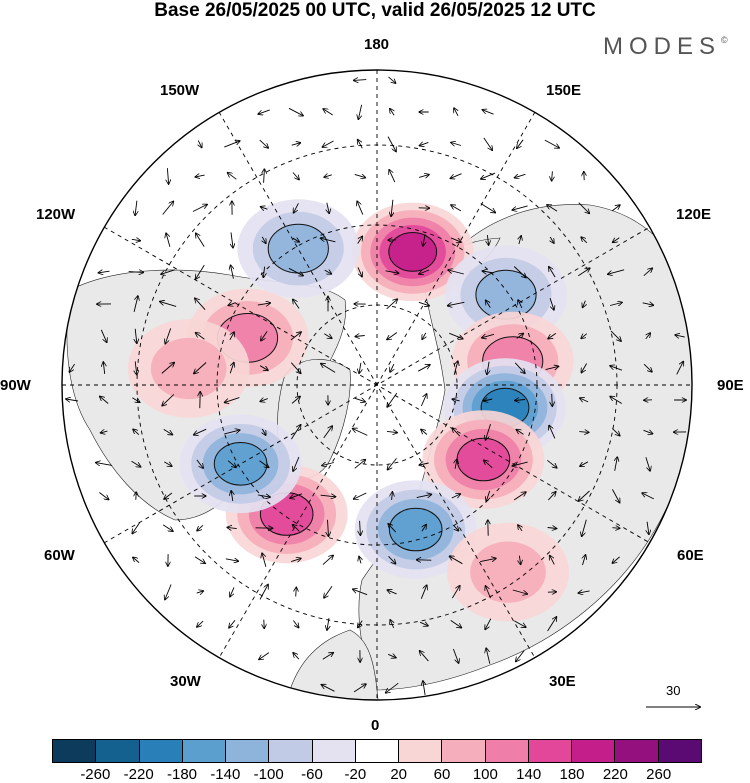 The image size is (750, 783). What do you see at coordinates (59, 555) in the screenshot?
I see `lon-label-60w: 60W` at bounding box center [59, 555].